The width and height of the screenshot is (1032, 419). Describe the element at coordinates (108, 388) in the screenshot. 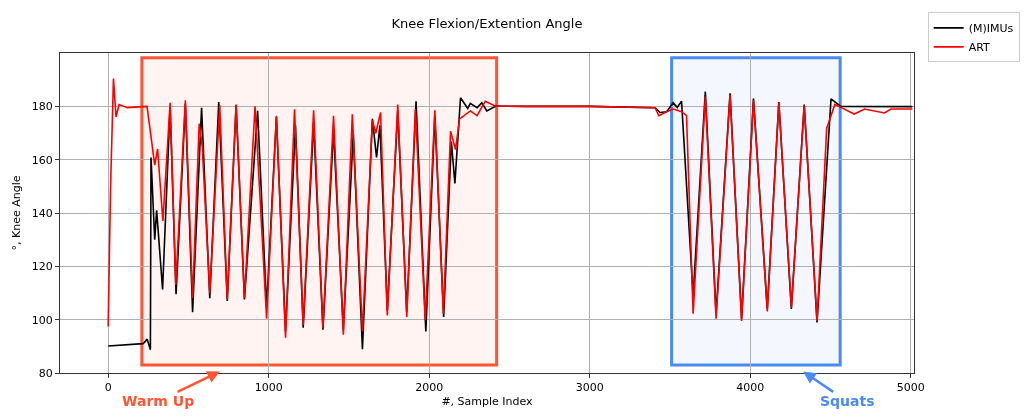

I see `x-tick-label: 0` at that location.